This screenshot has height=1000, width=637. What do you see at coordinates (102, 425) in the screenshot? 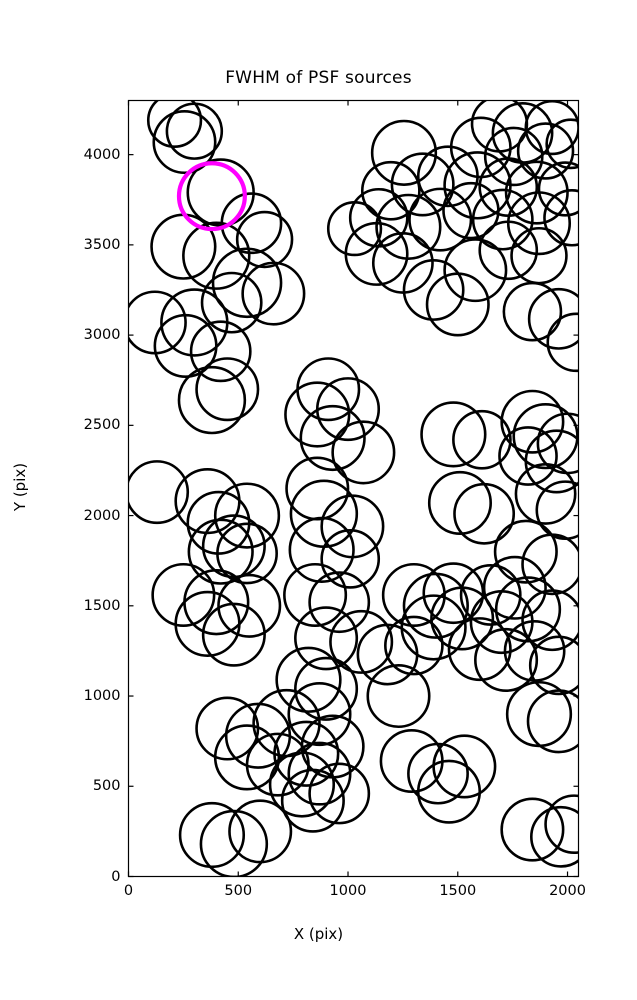
I see `y-tick-label: 2500` at bounding box center [102, 425].